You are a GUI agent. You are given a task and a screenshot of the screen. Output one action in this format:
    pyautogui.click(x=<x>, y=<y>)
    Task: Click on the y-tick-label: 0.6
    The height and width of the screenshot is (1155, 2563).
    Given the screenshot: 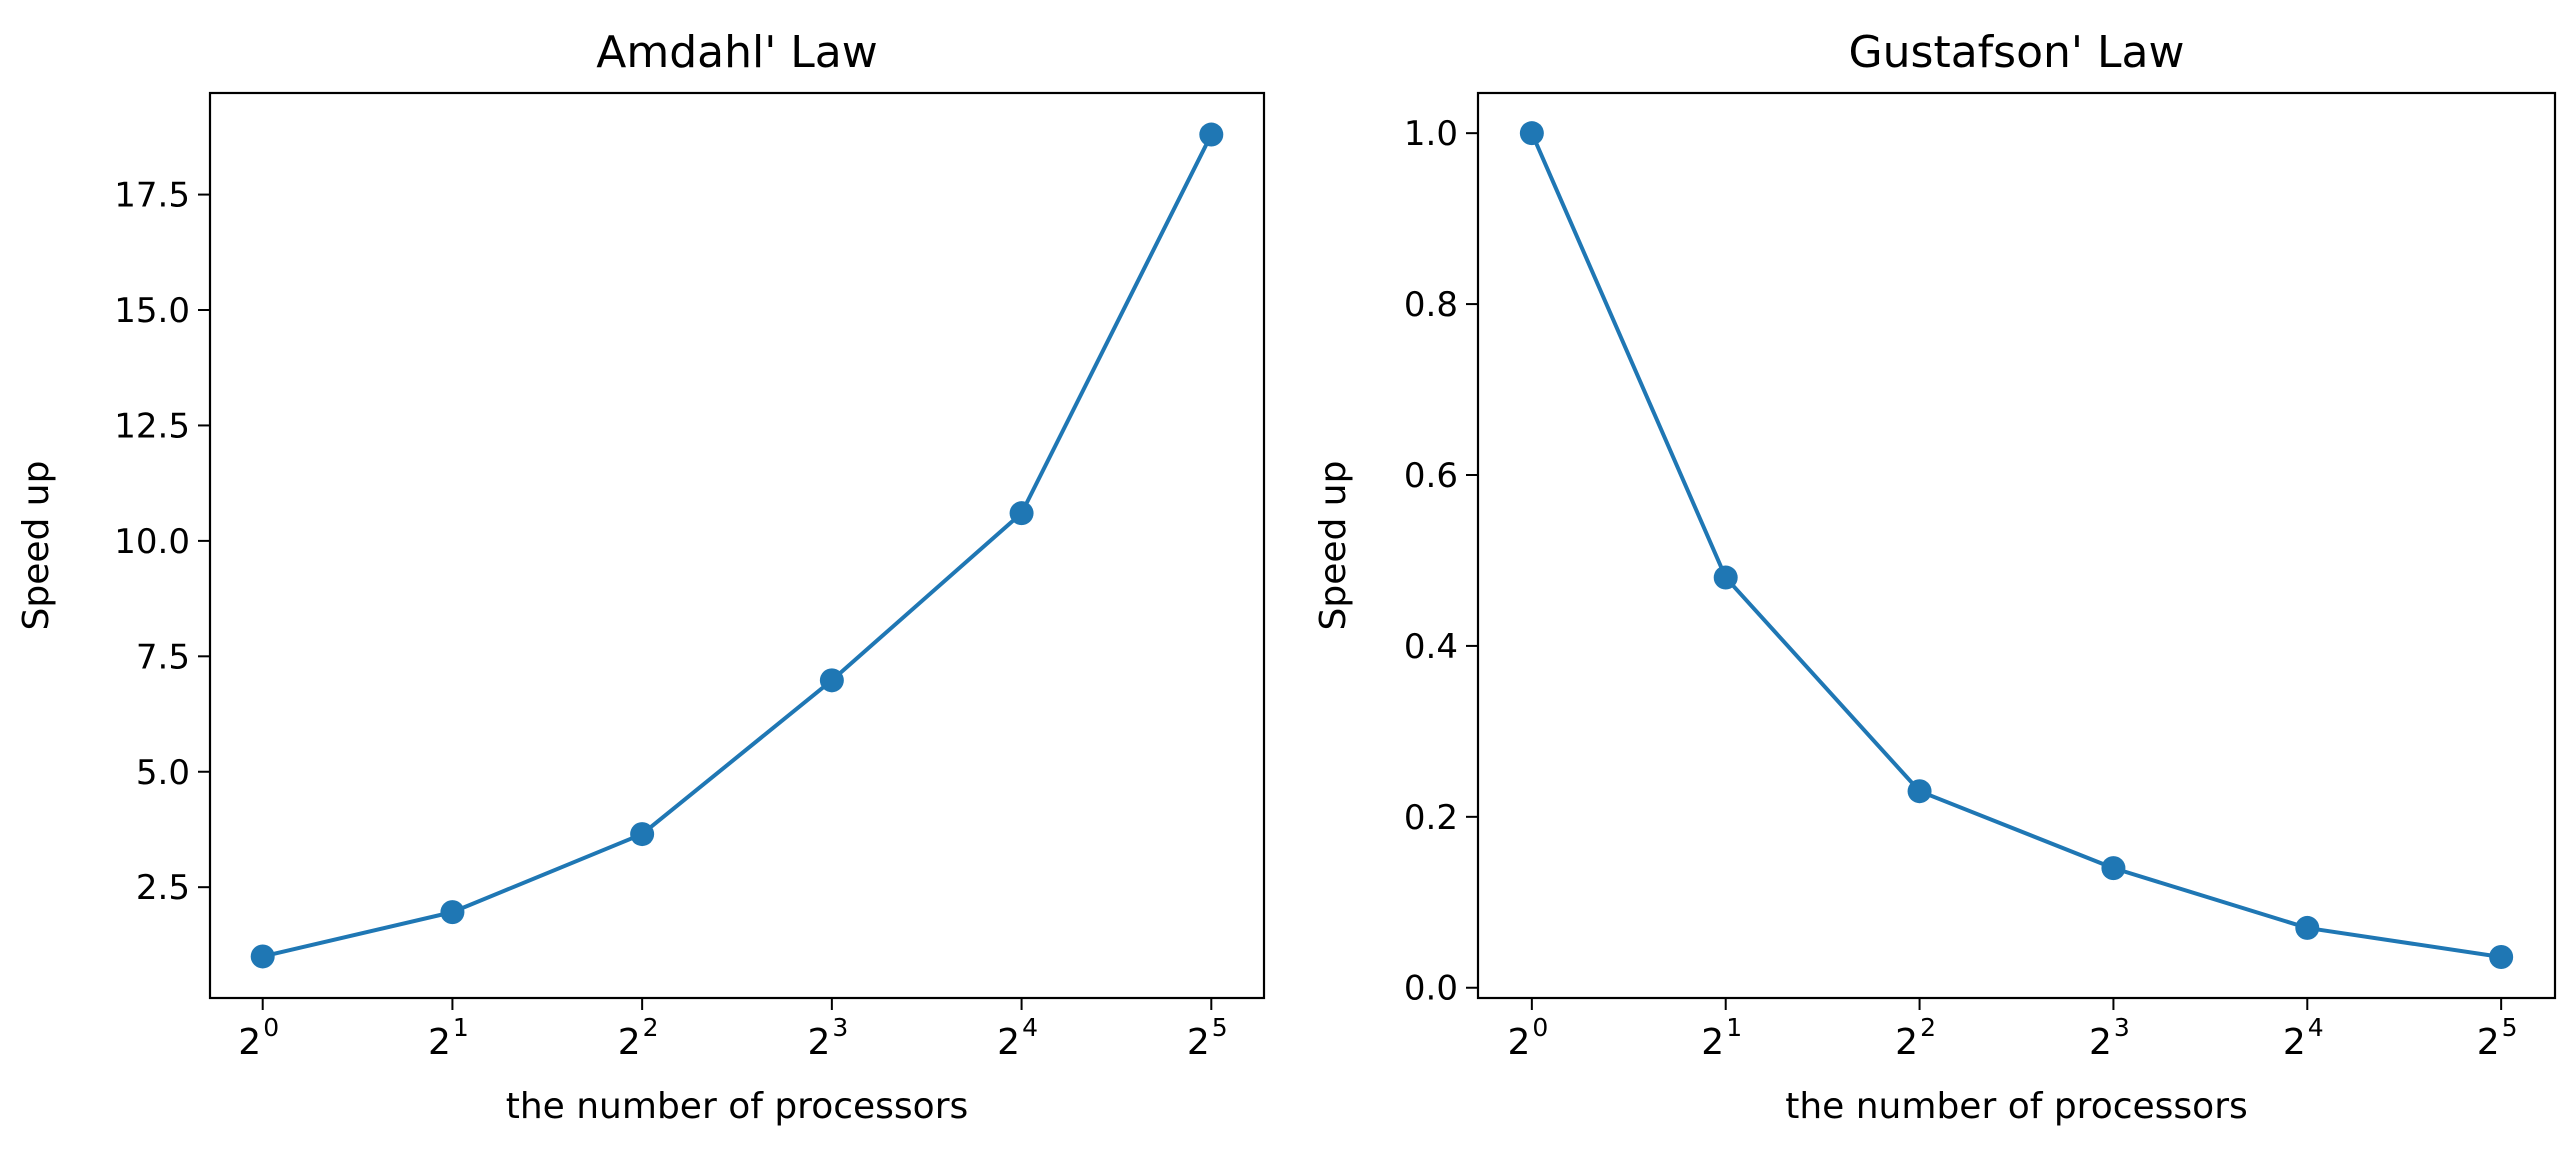 What is the action you would take?
    pyautogui.click(x=1431, y=476)
    